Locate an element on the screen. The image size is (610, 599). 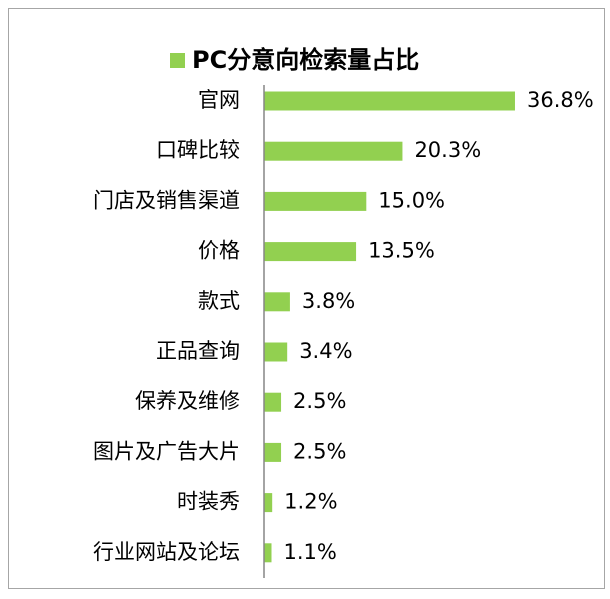
y-tick-label: 价格 is located at coordinates (219, 251).